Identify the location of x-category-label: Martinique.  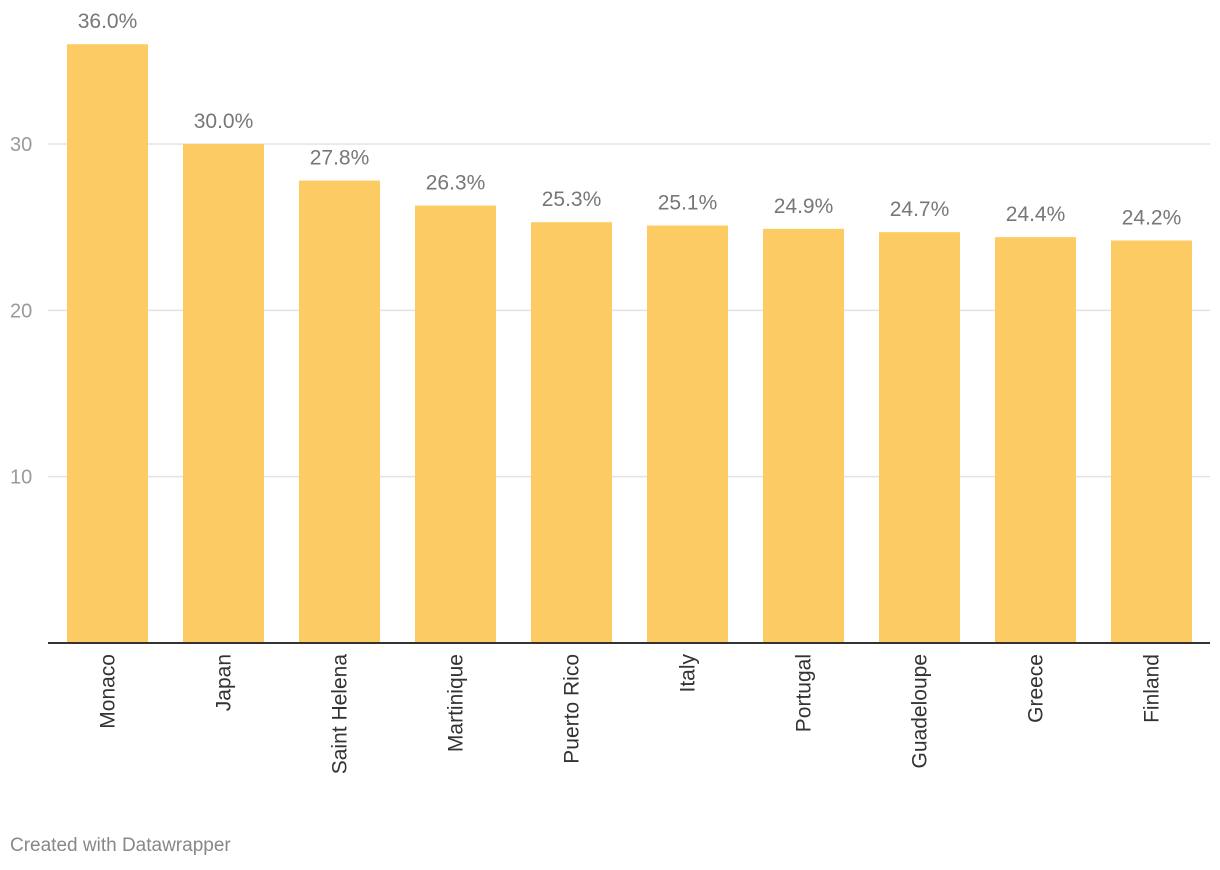
(456, 703).